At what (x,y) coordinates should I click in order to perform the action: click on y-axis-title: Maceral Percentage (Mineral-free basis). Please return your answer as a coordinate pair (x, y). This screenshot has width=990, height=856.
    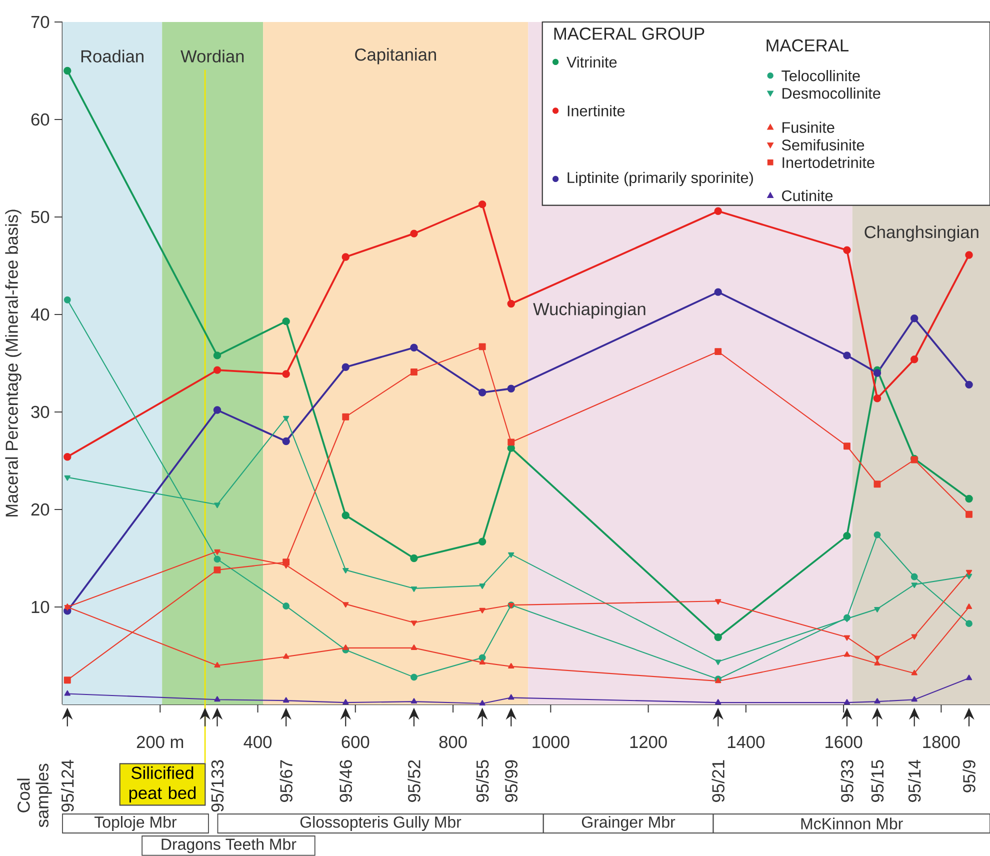
    Looking at the image, I should click on (13, 363).